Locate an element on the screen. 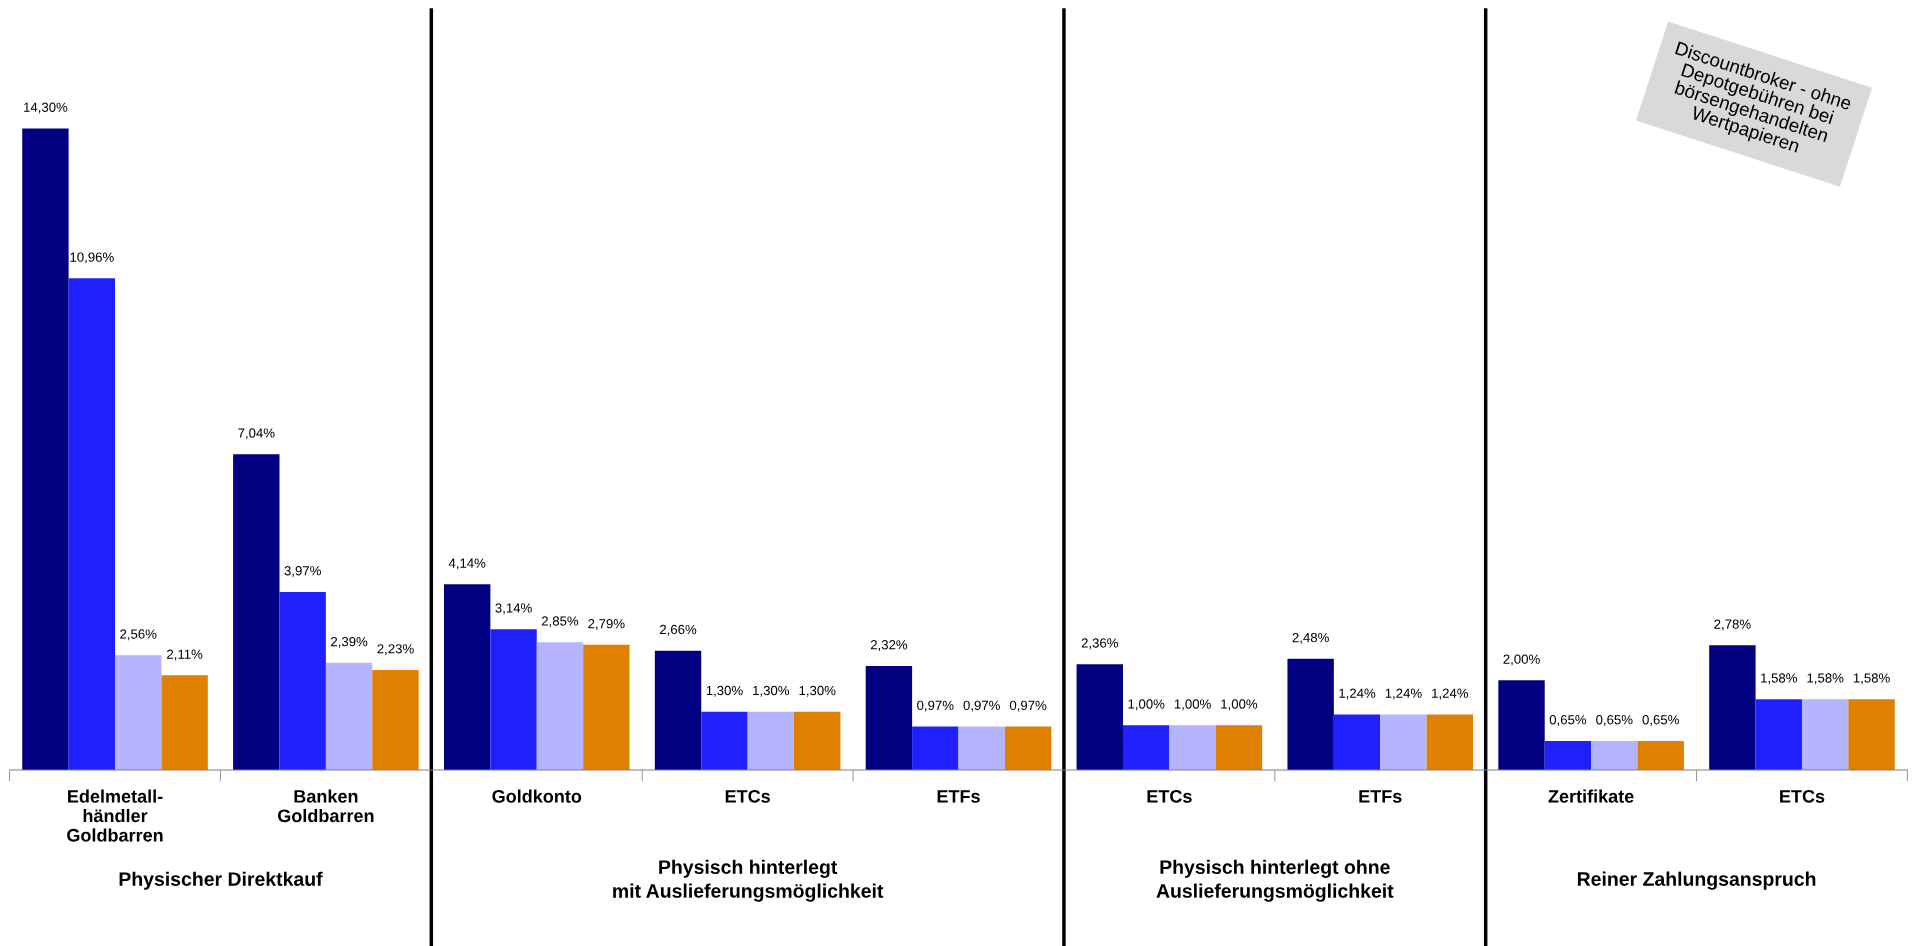  text: Physischer Direktkauf is located at coordinates (221, 880).